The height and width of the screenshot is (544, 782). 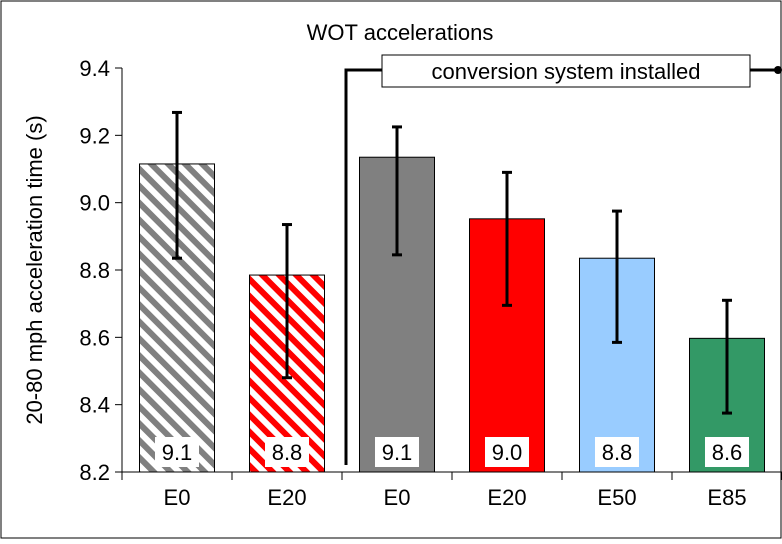 I want to click on data-label: 9.0, so click(x=507, y=452).